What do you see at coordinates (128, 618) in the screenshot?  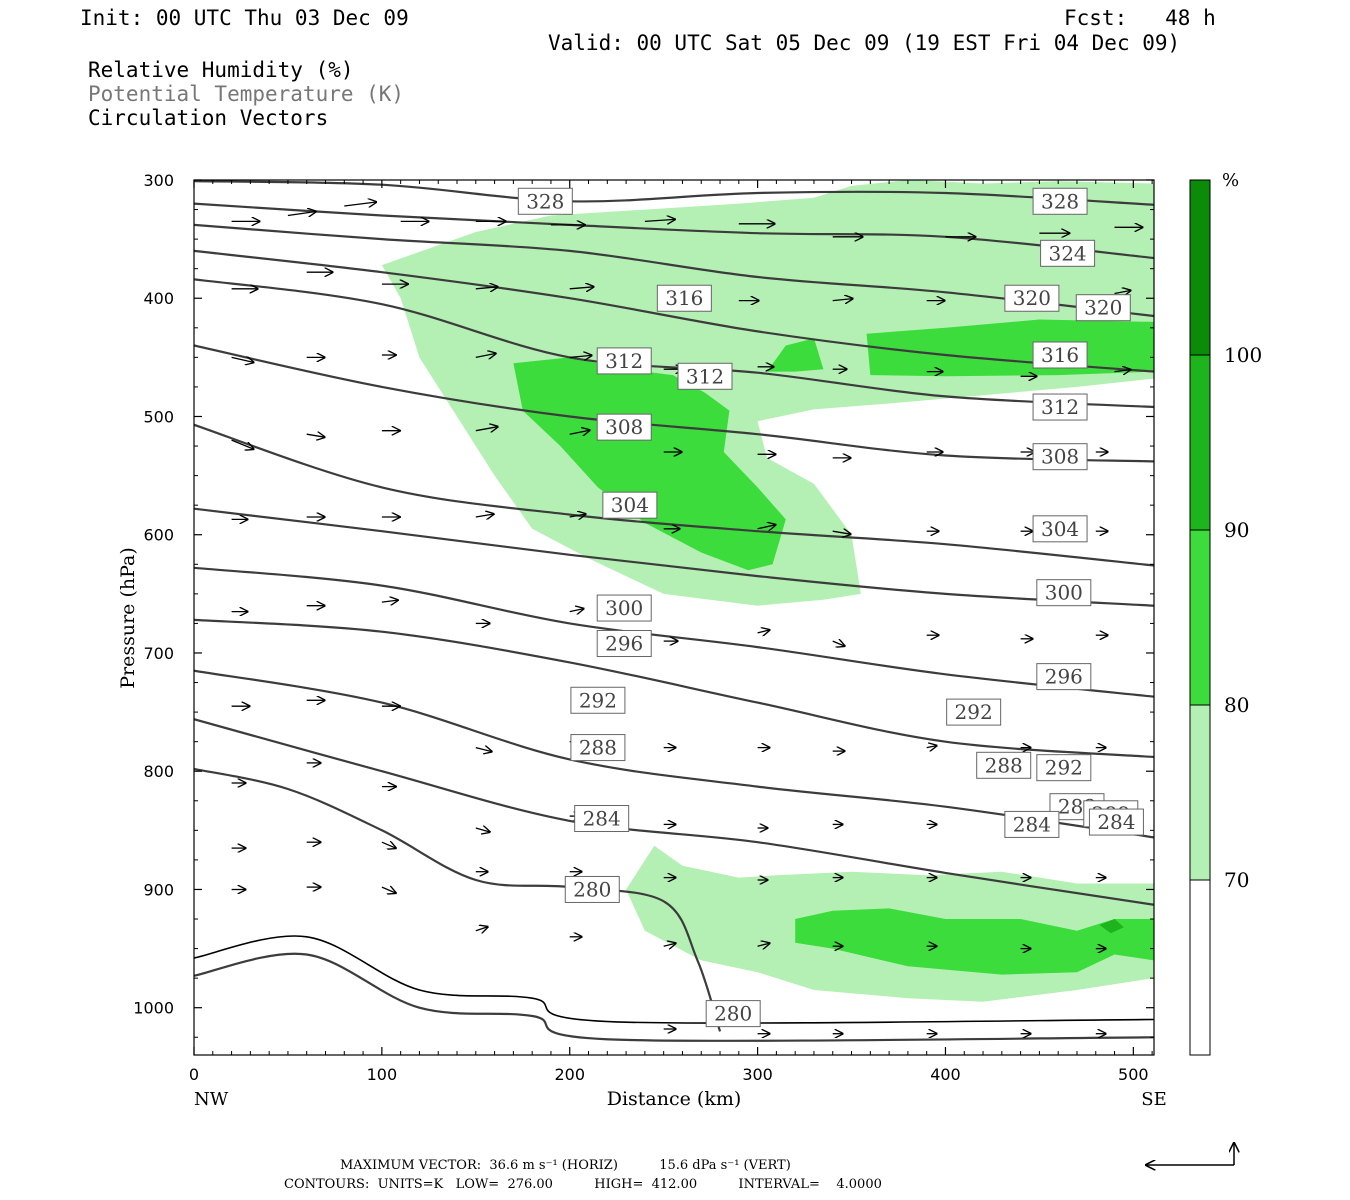 I see `y-axis-label: Pressure (hPa)` at bounding box center [128, 618].